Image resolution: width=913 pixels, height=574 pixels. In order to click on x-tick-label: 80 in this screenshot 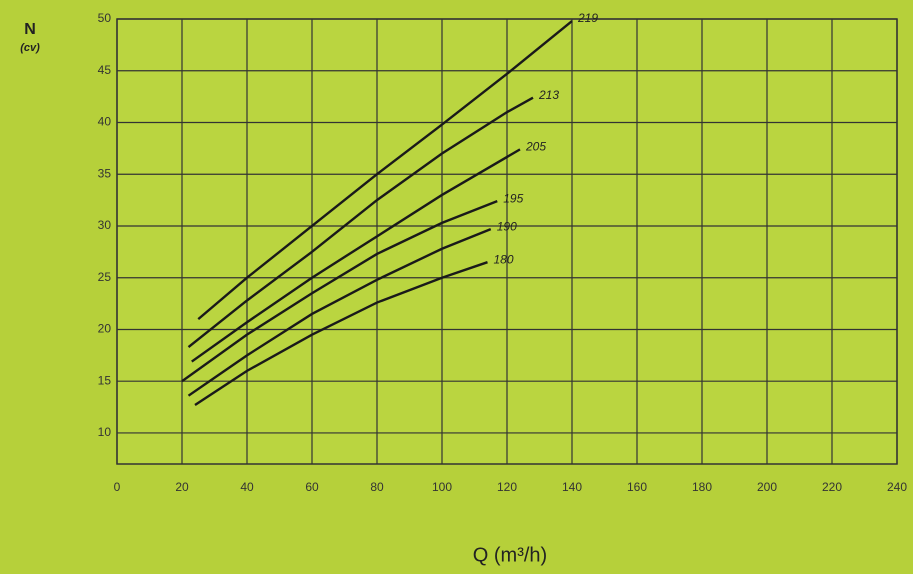, I will do `click(377, 487)`.